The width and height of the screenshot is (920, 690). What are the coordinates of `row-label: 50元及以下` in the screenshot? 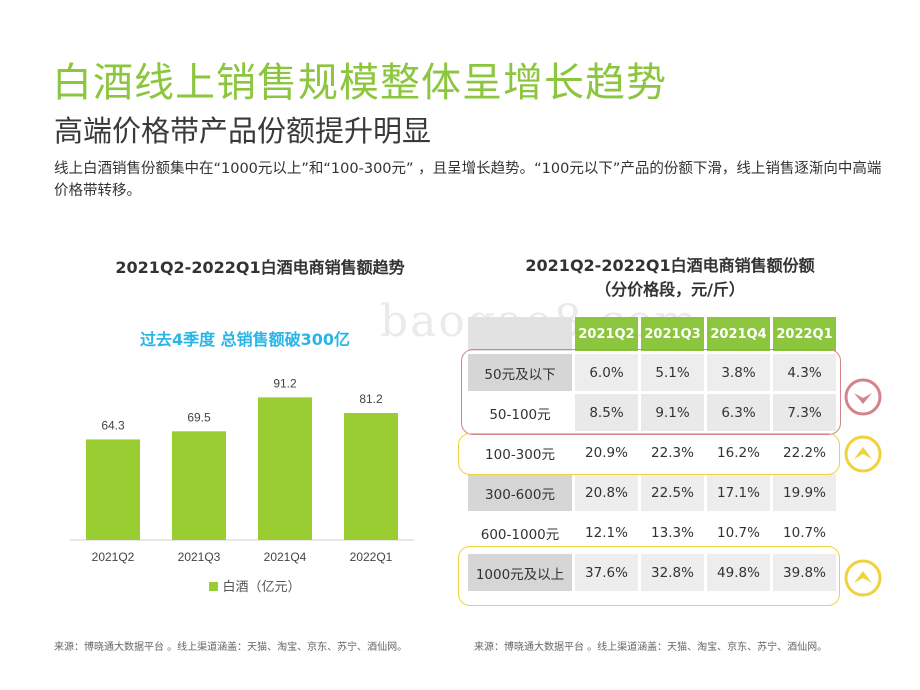 It's located at (520, 372).